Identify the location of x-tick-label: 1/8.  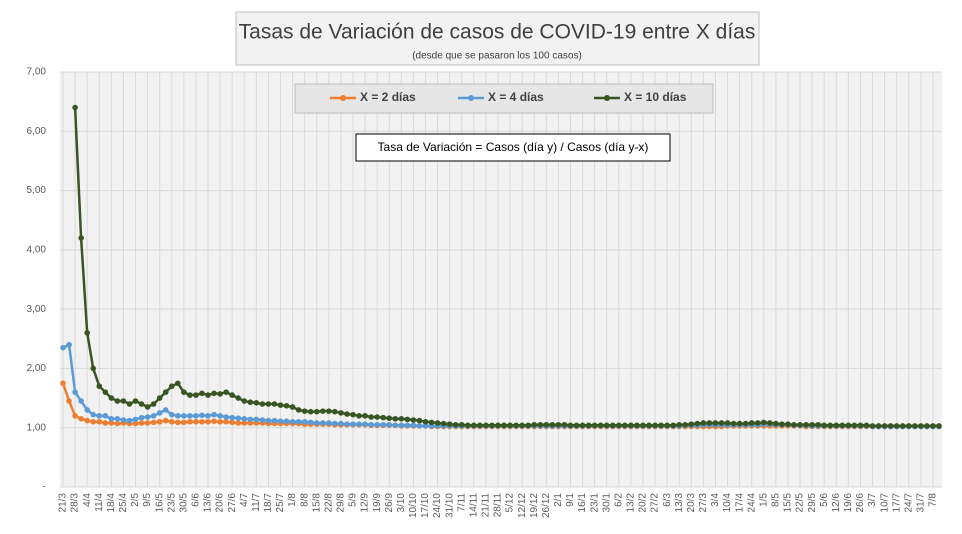
(292, 500).